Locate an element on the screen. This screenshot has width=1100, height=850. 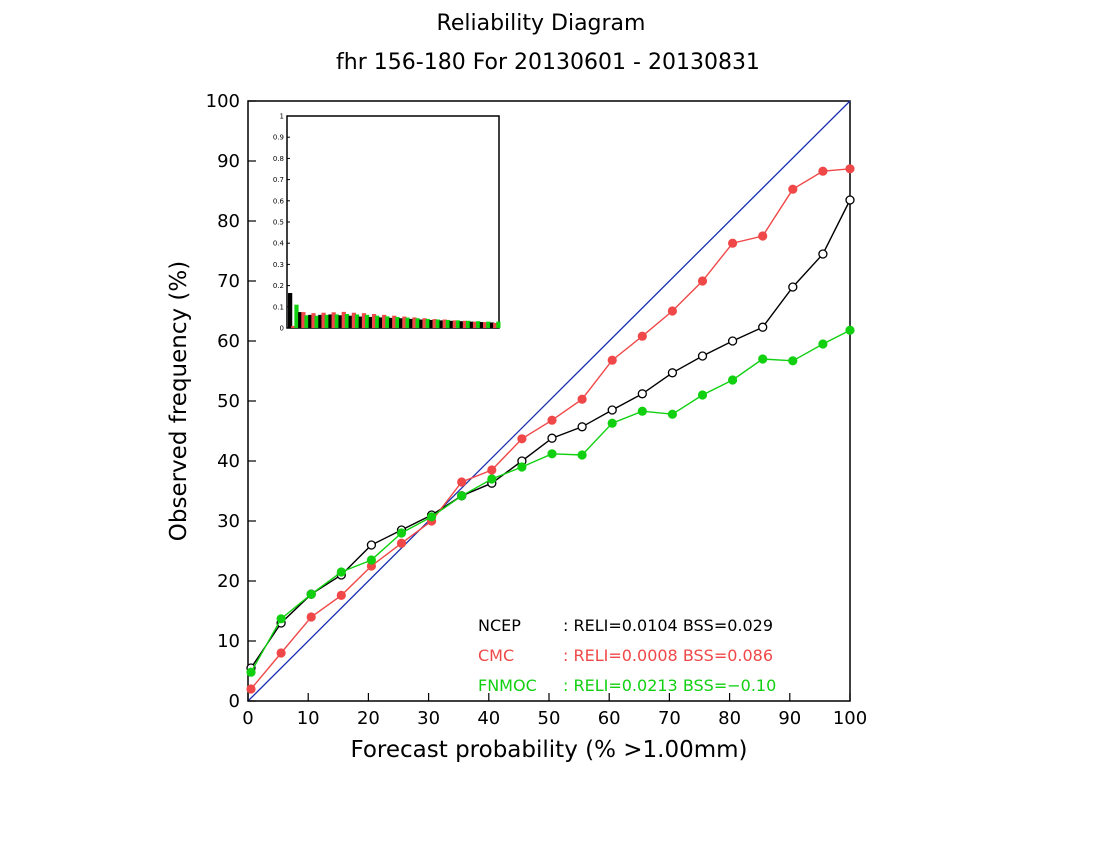
inset-frame is located at coordinates (393, 222).